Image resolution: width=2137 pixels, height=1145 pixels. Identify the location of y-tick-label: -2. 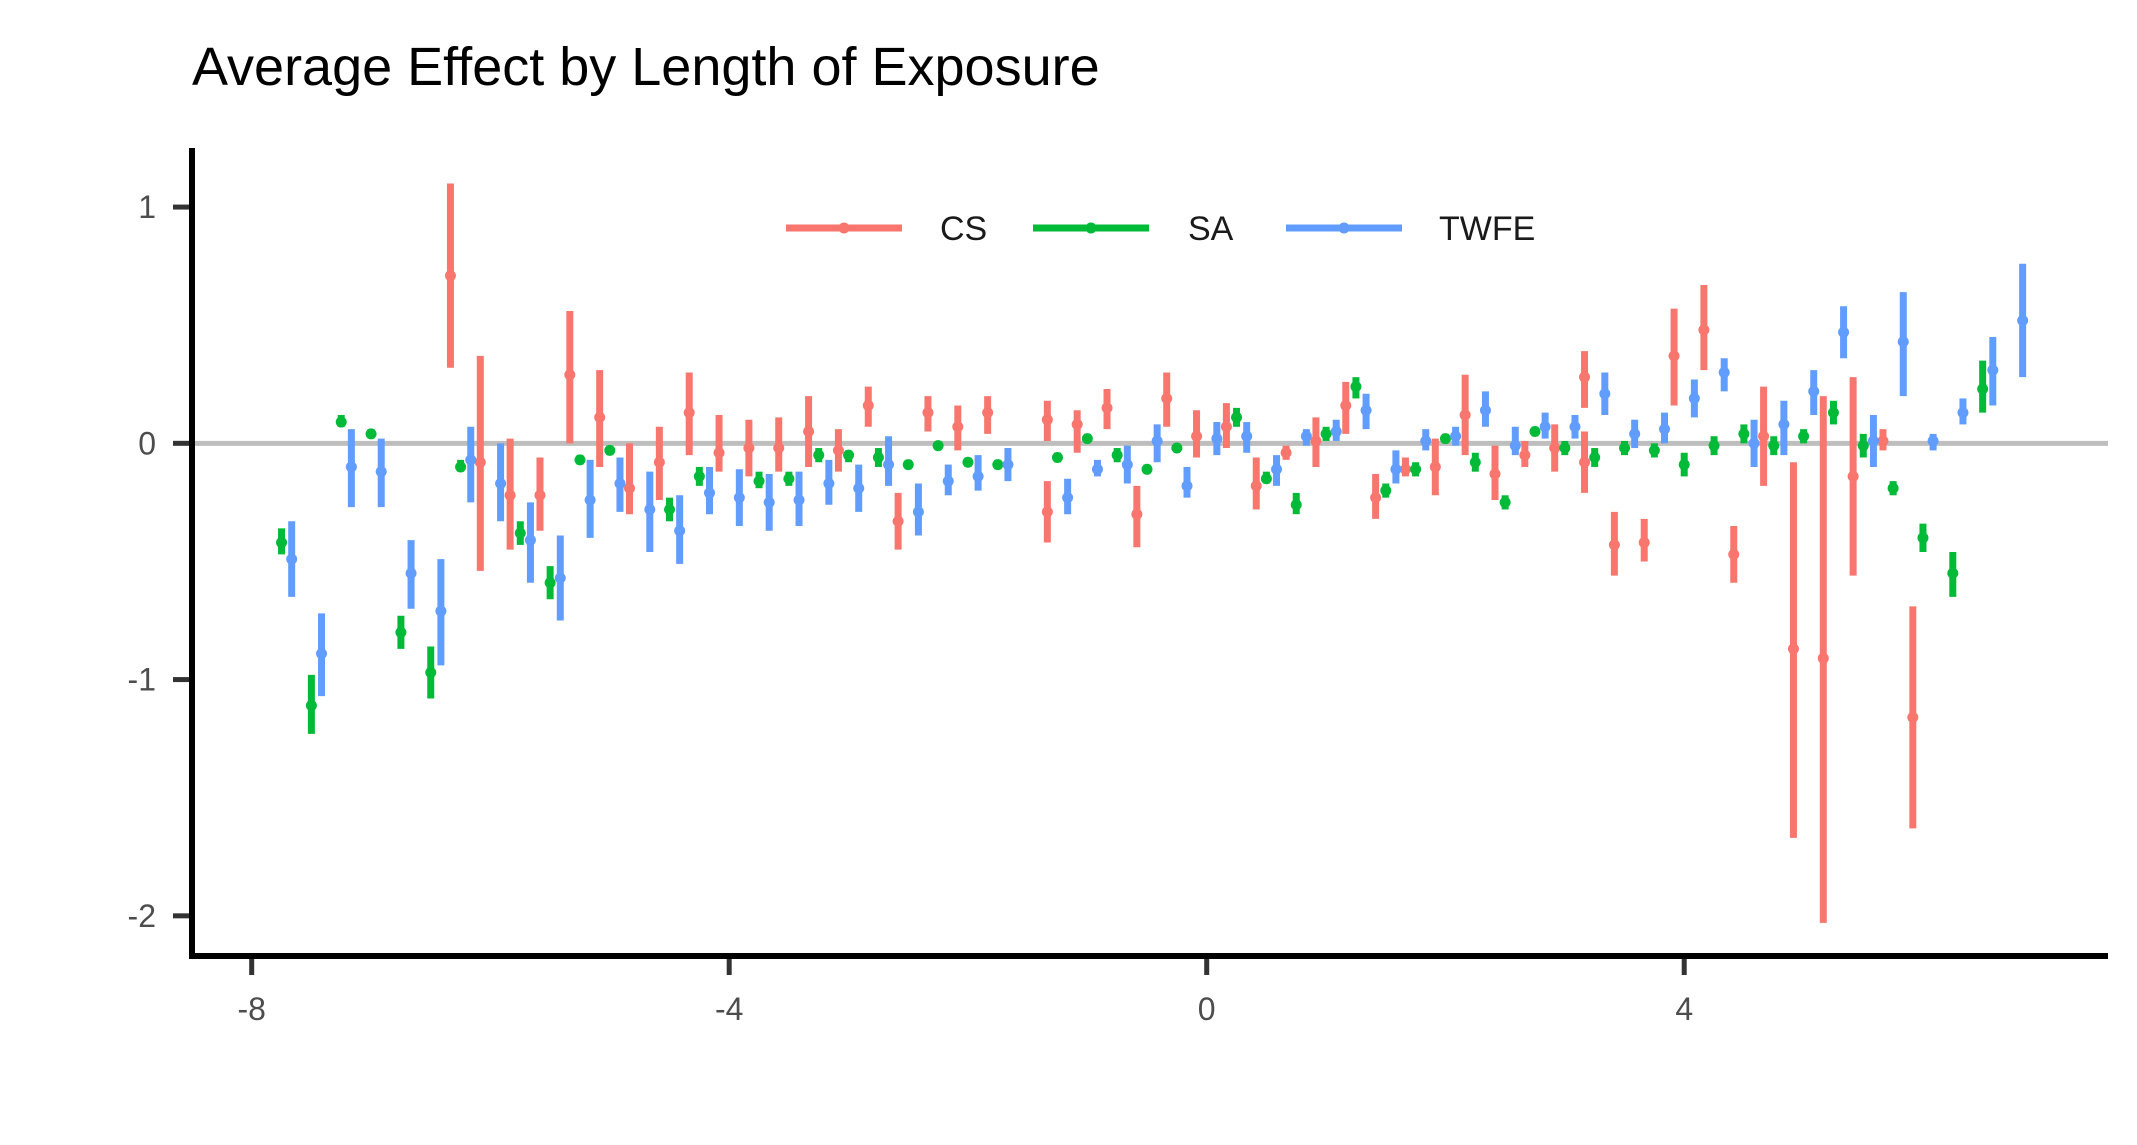
(142, 916).